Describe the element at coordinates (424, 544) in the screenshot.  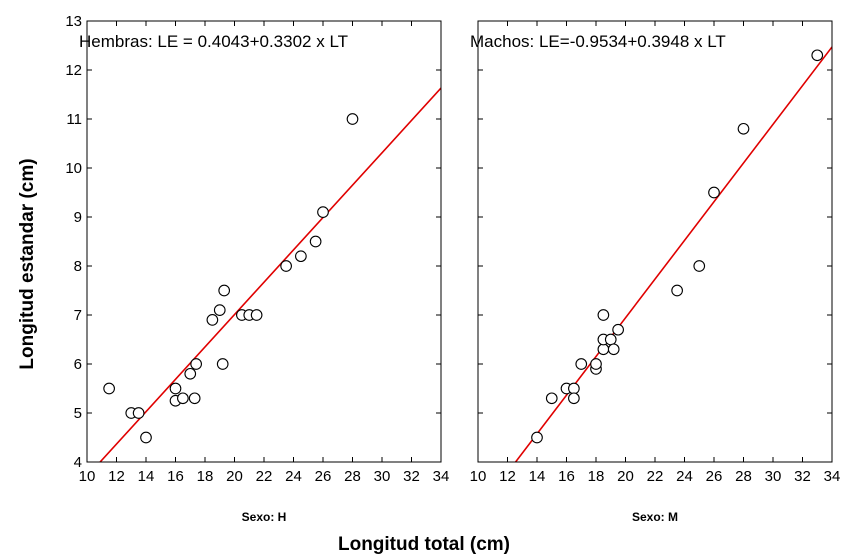
I see `x-axis-label: Longitud total (cm)` at that location.